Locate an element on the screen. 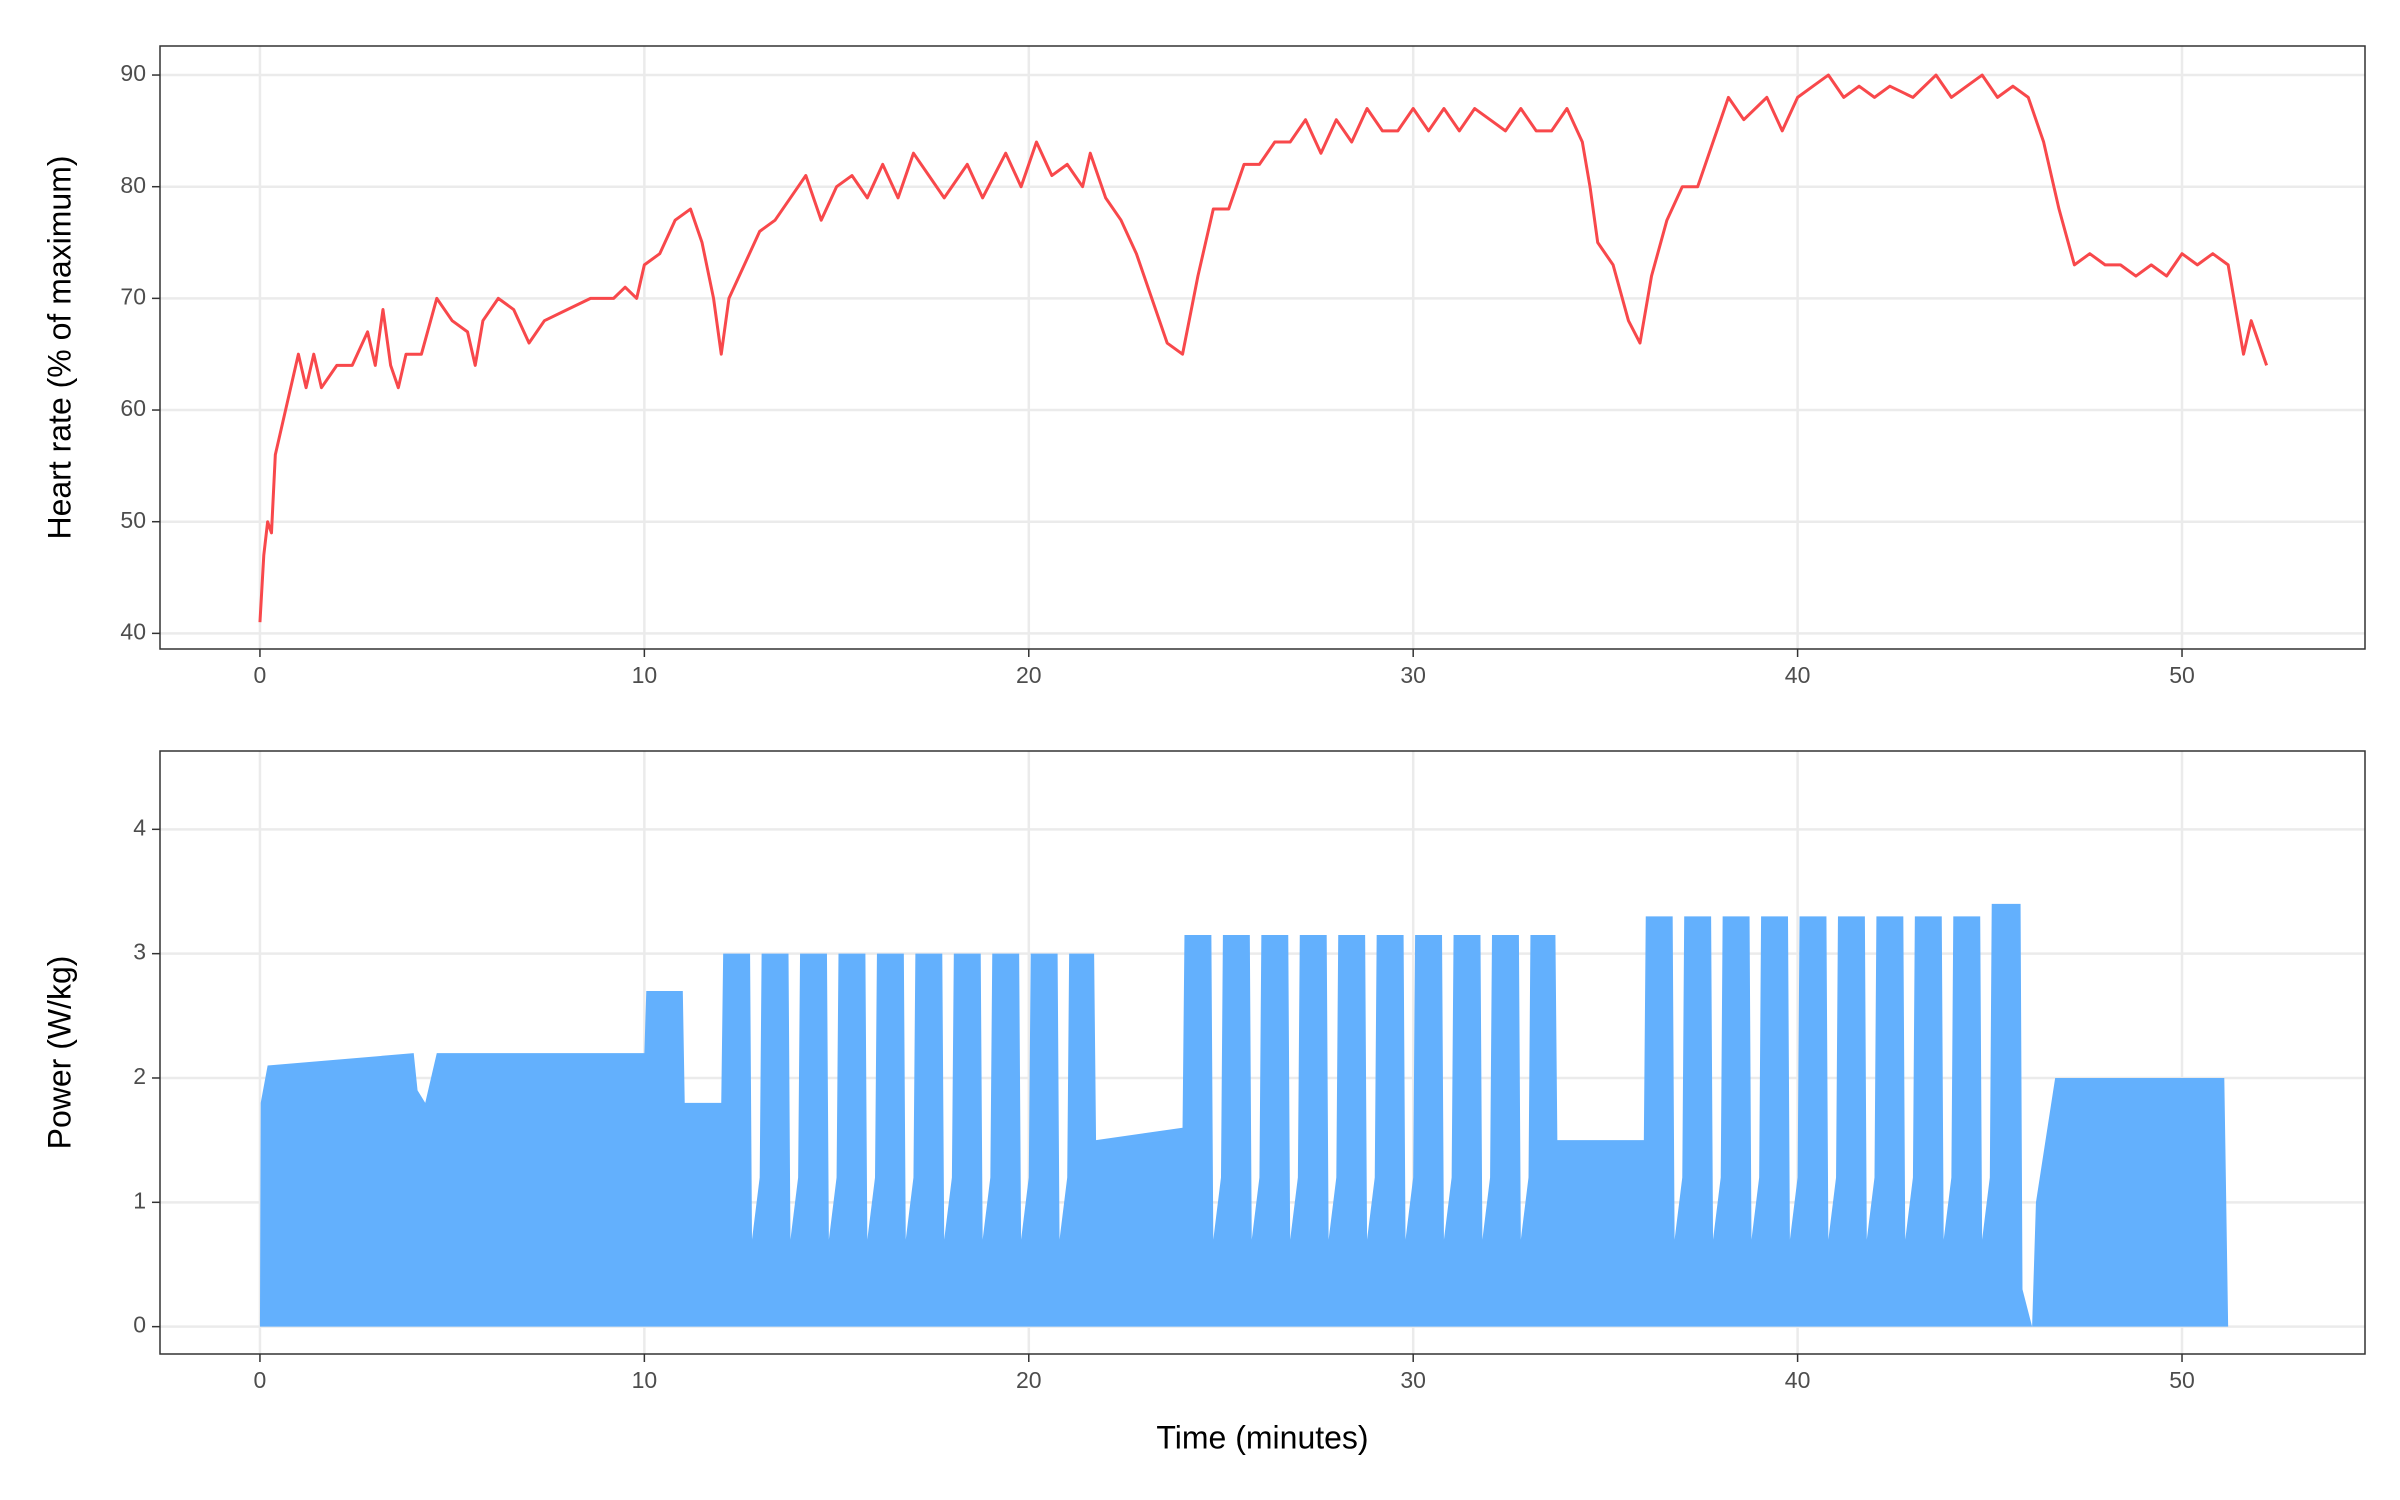 The height and width of the screenshot is (1500, 2400). y-tick-label: 90 is located at coordinates (133, 73).